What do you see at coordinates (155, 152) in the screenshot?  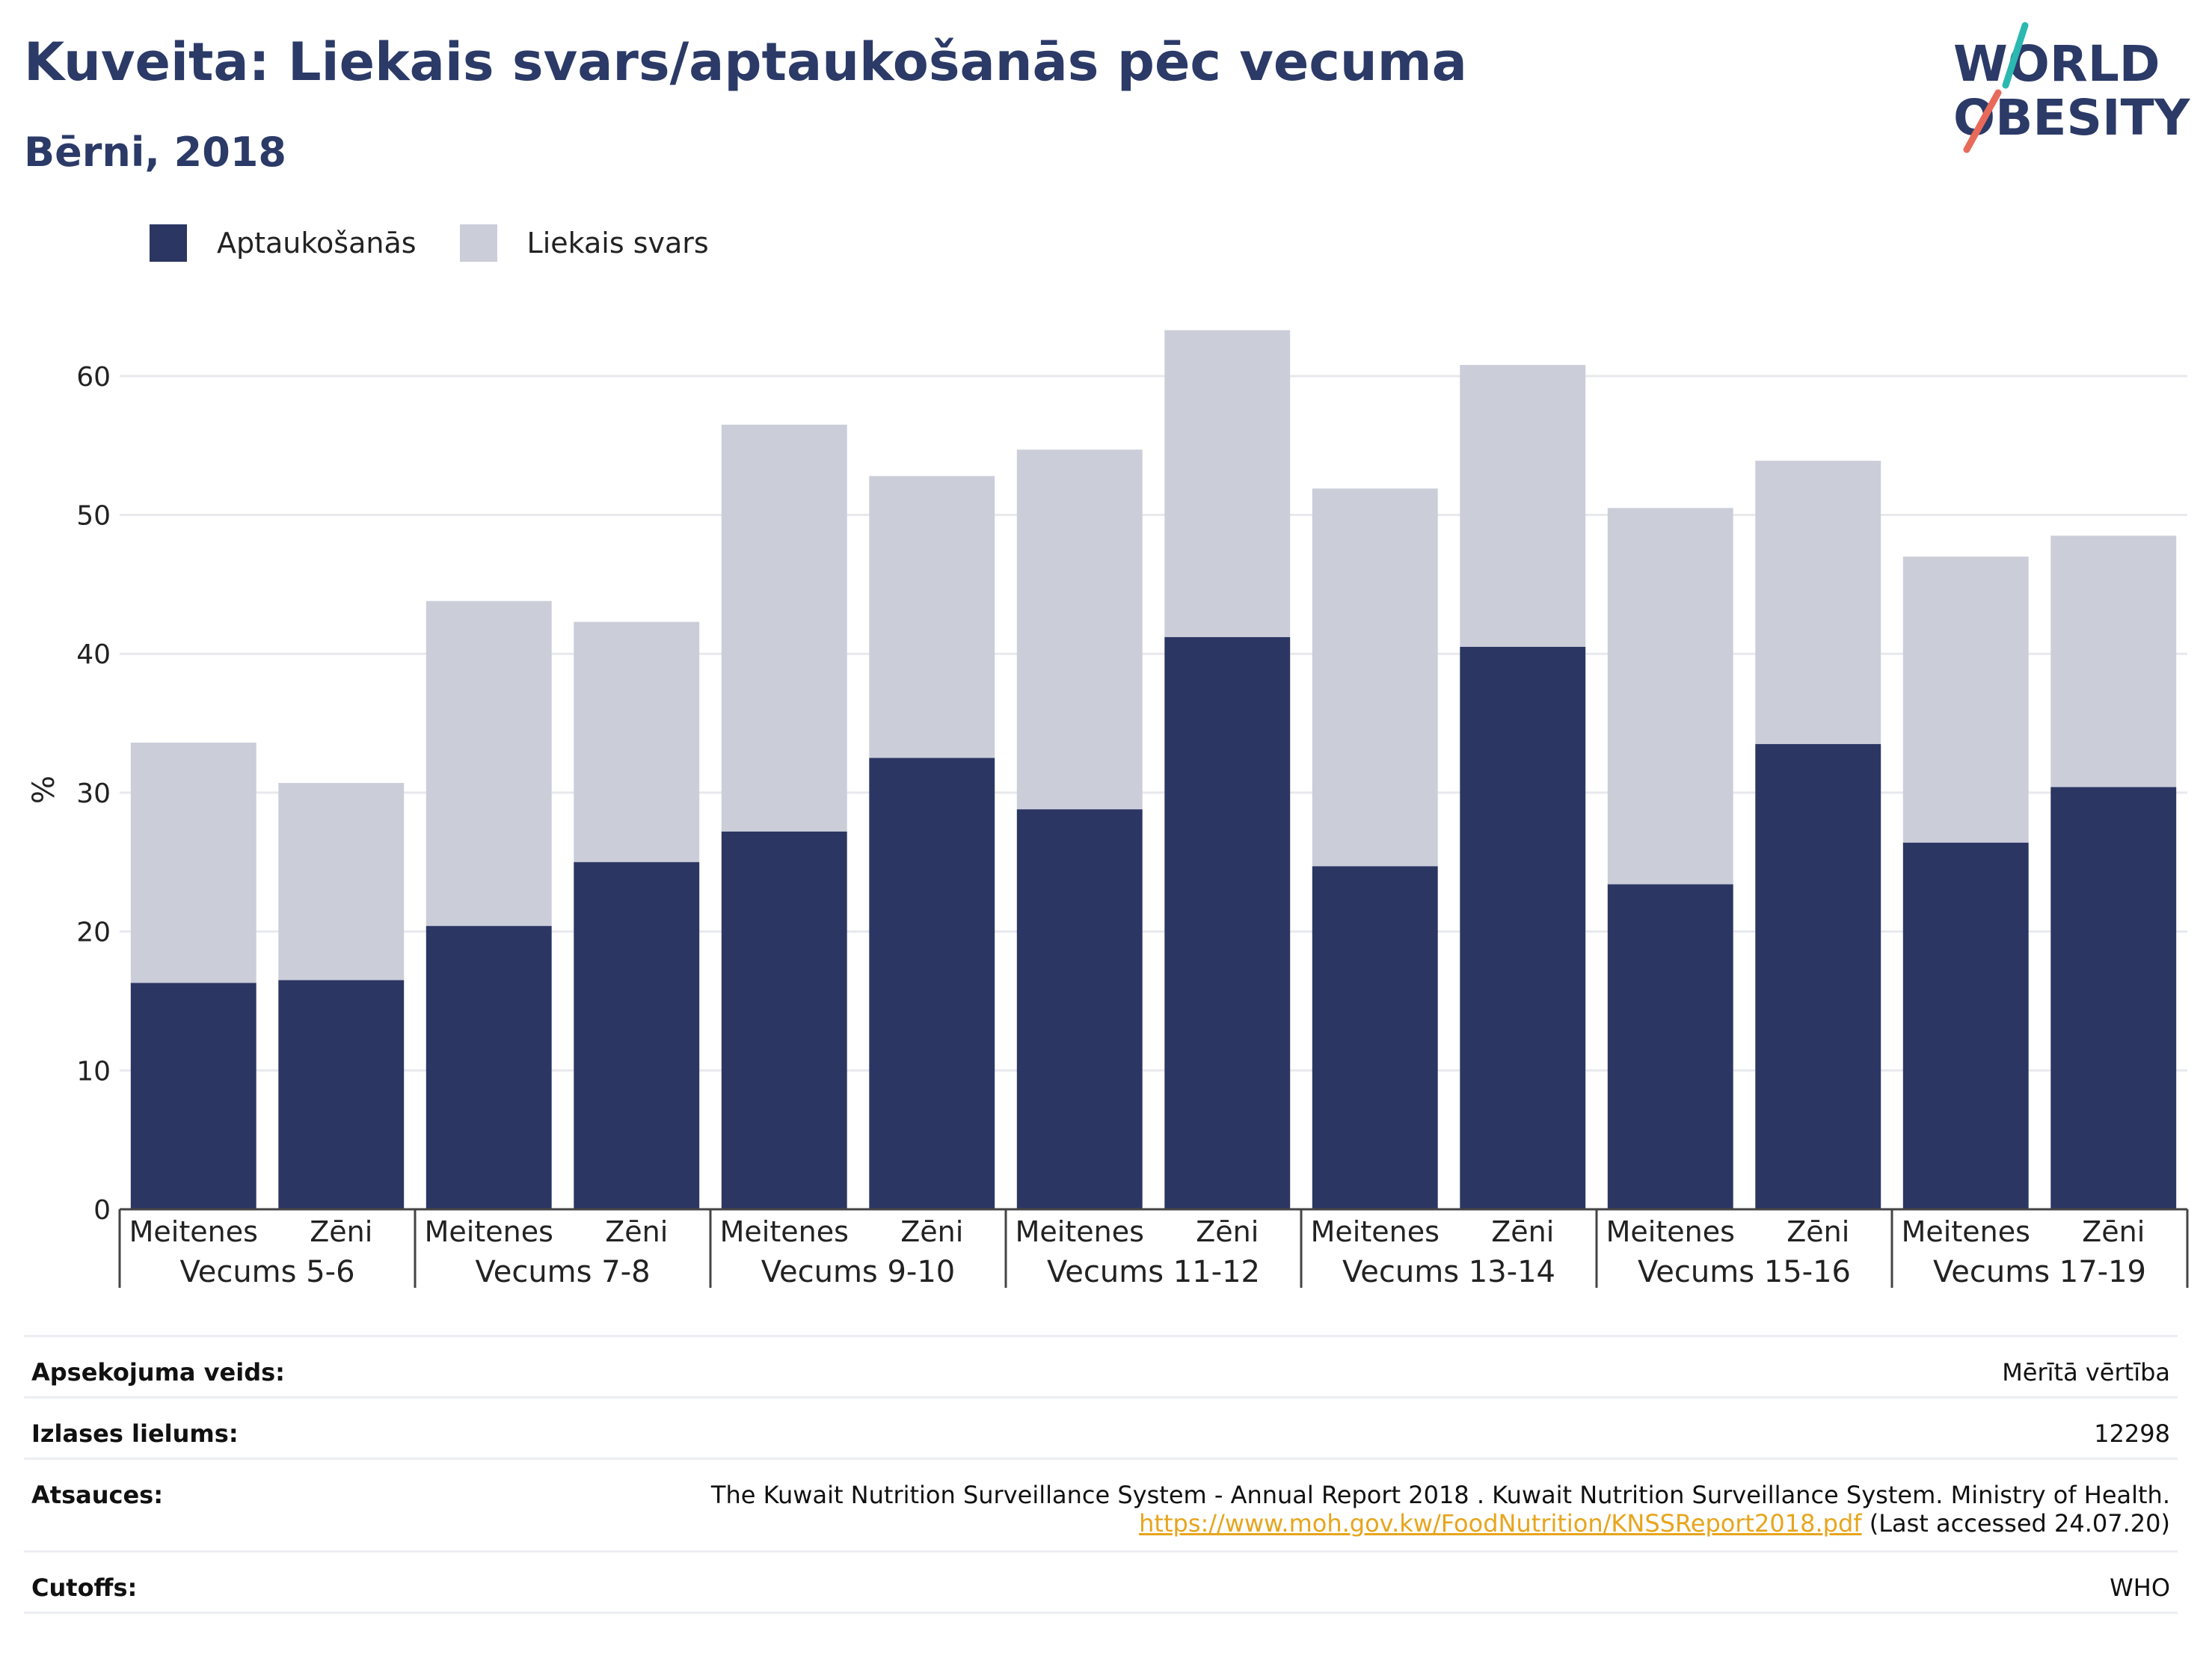 I see `page-subtitle: Bērni, 2018` at bounding box center [155, 152].